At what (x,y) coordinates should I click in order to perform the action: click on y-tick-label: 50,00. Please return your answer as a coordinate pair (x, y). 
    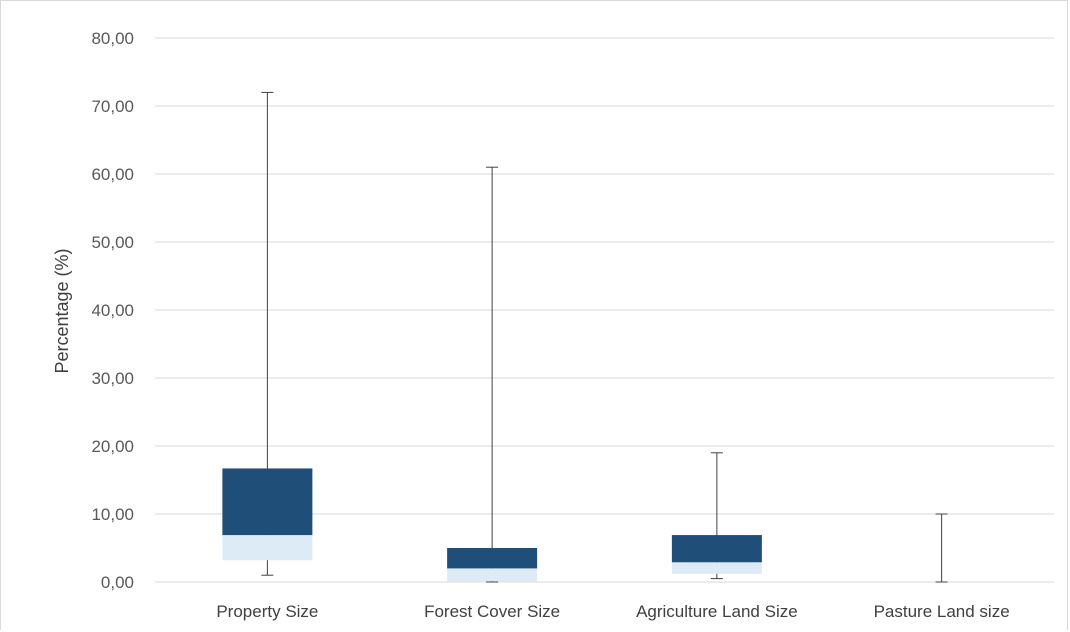
    Looking at the image, I should click on (112, 242).